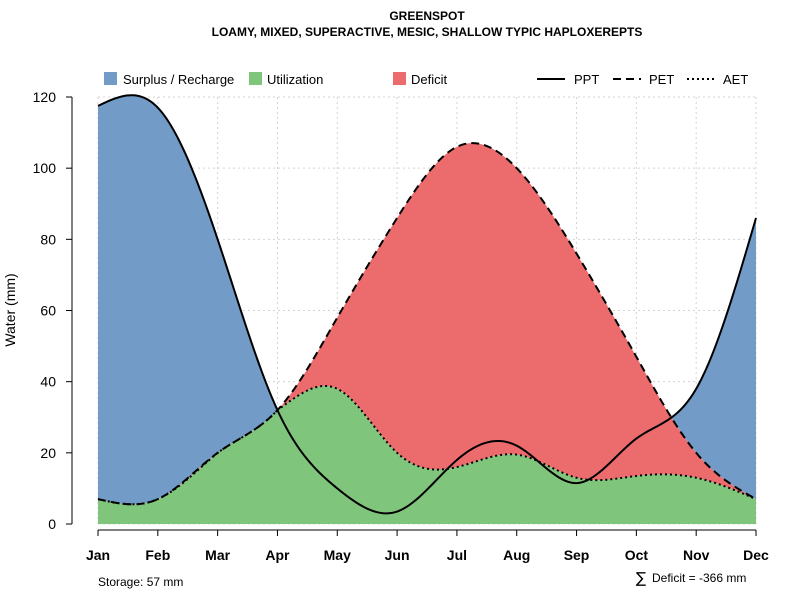 The width and height of the screenshot is (800, 600). What do you see at coordinates (48, 311) in the screenshot?
I see `y-tick-label-60: 60` at bounding box center [48, 311].